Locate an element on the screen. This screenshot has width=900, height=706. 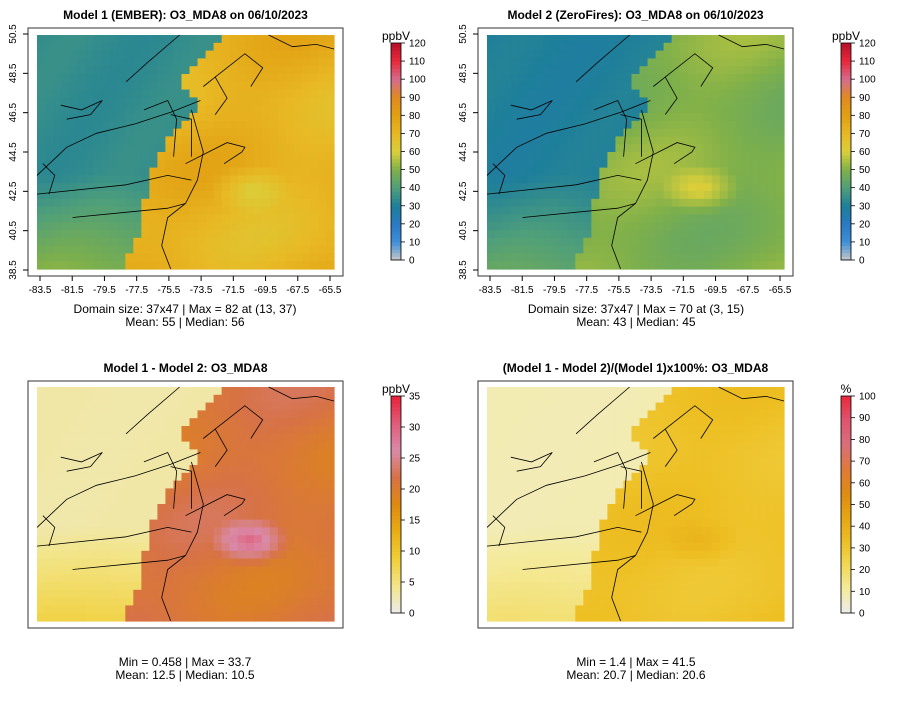
colorbar-tick-label: 40 is located at coordinates (865, 527).